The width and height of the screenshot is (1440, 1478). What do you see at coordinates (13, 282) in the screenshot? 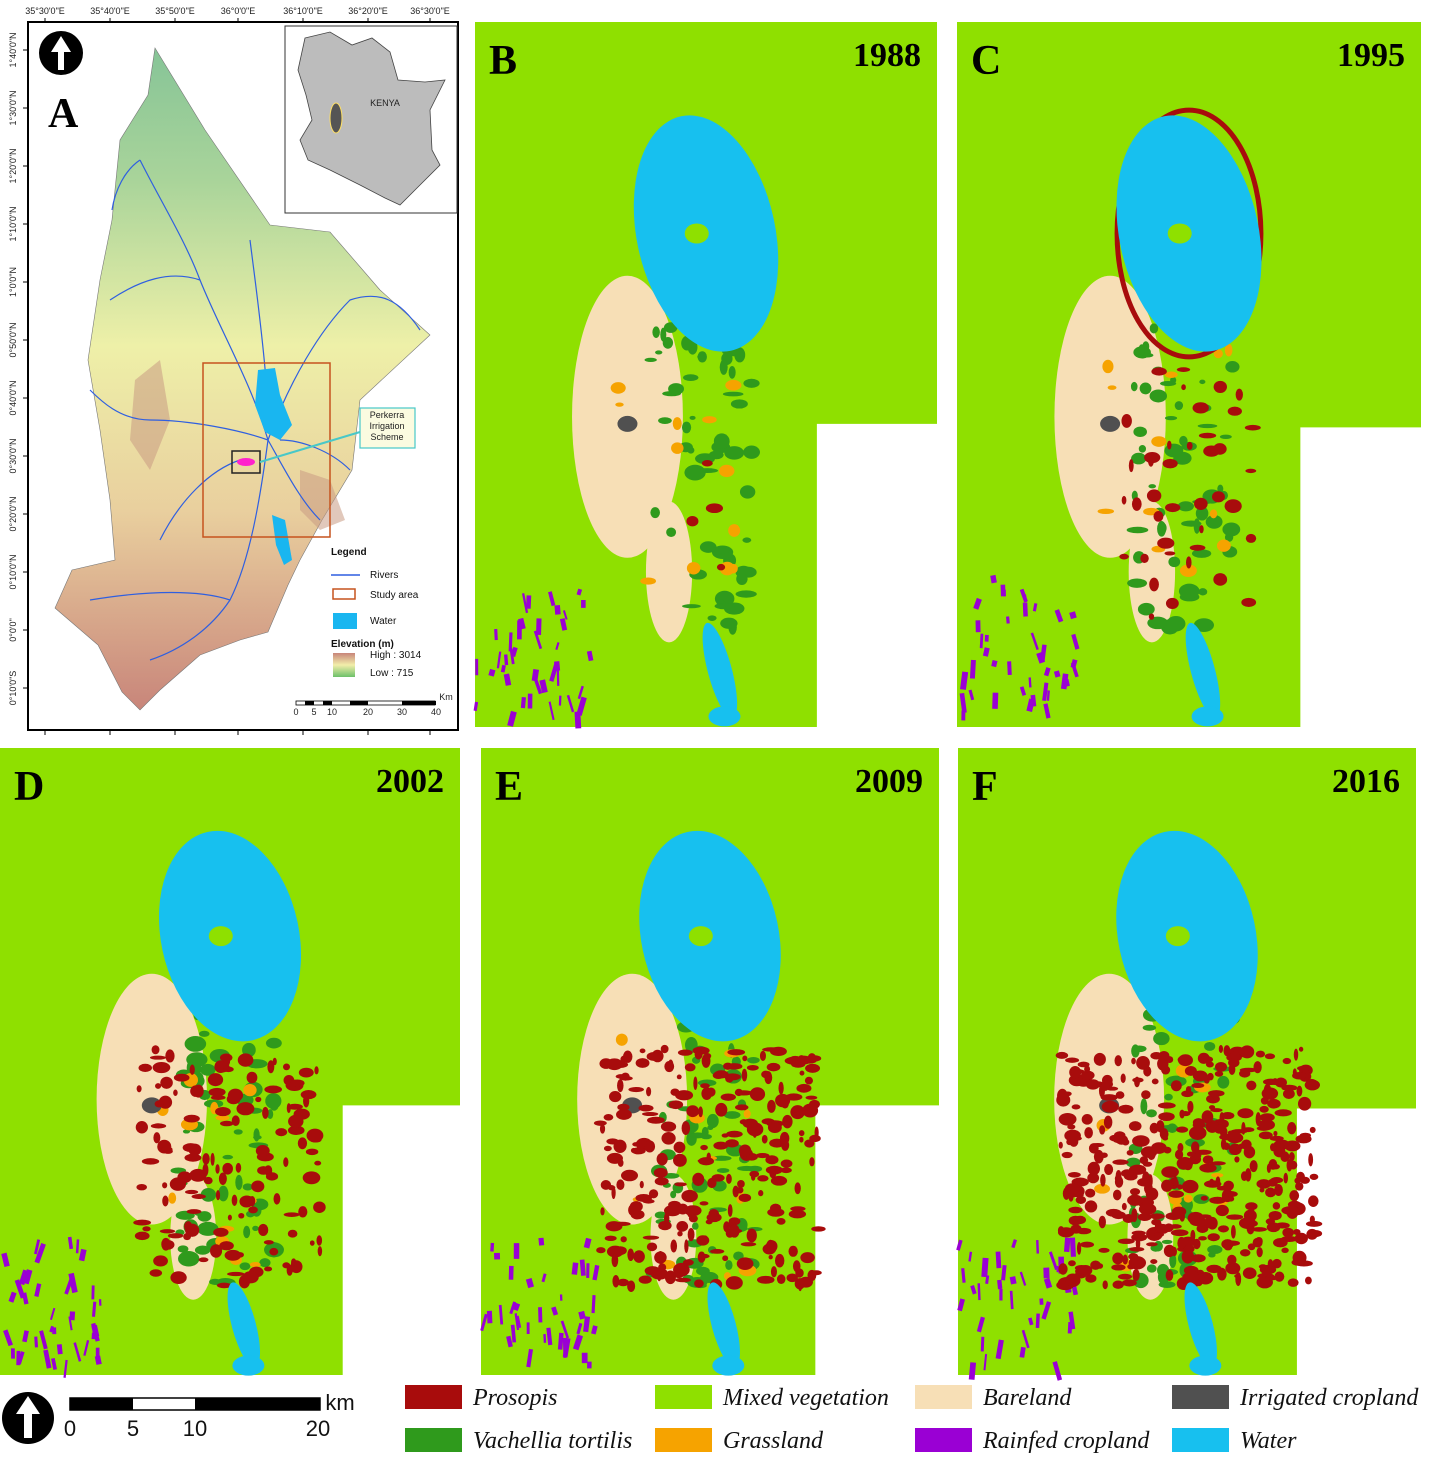
I see `lat-label: 1°0'0"N` at bounding box center [13, 282].